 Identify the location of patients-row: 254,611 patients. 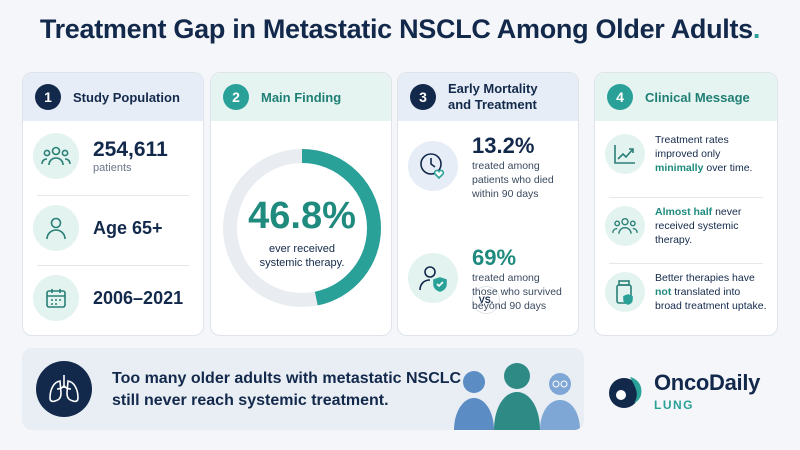
(113, 156).